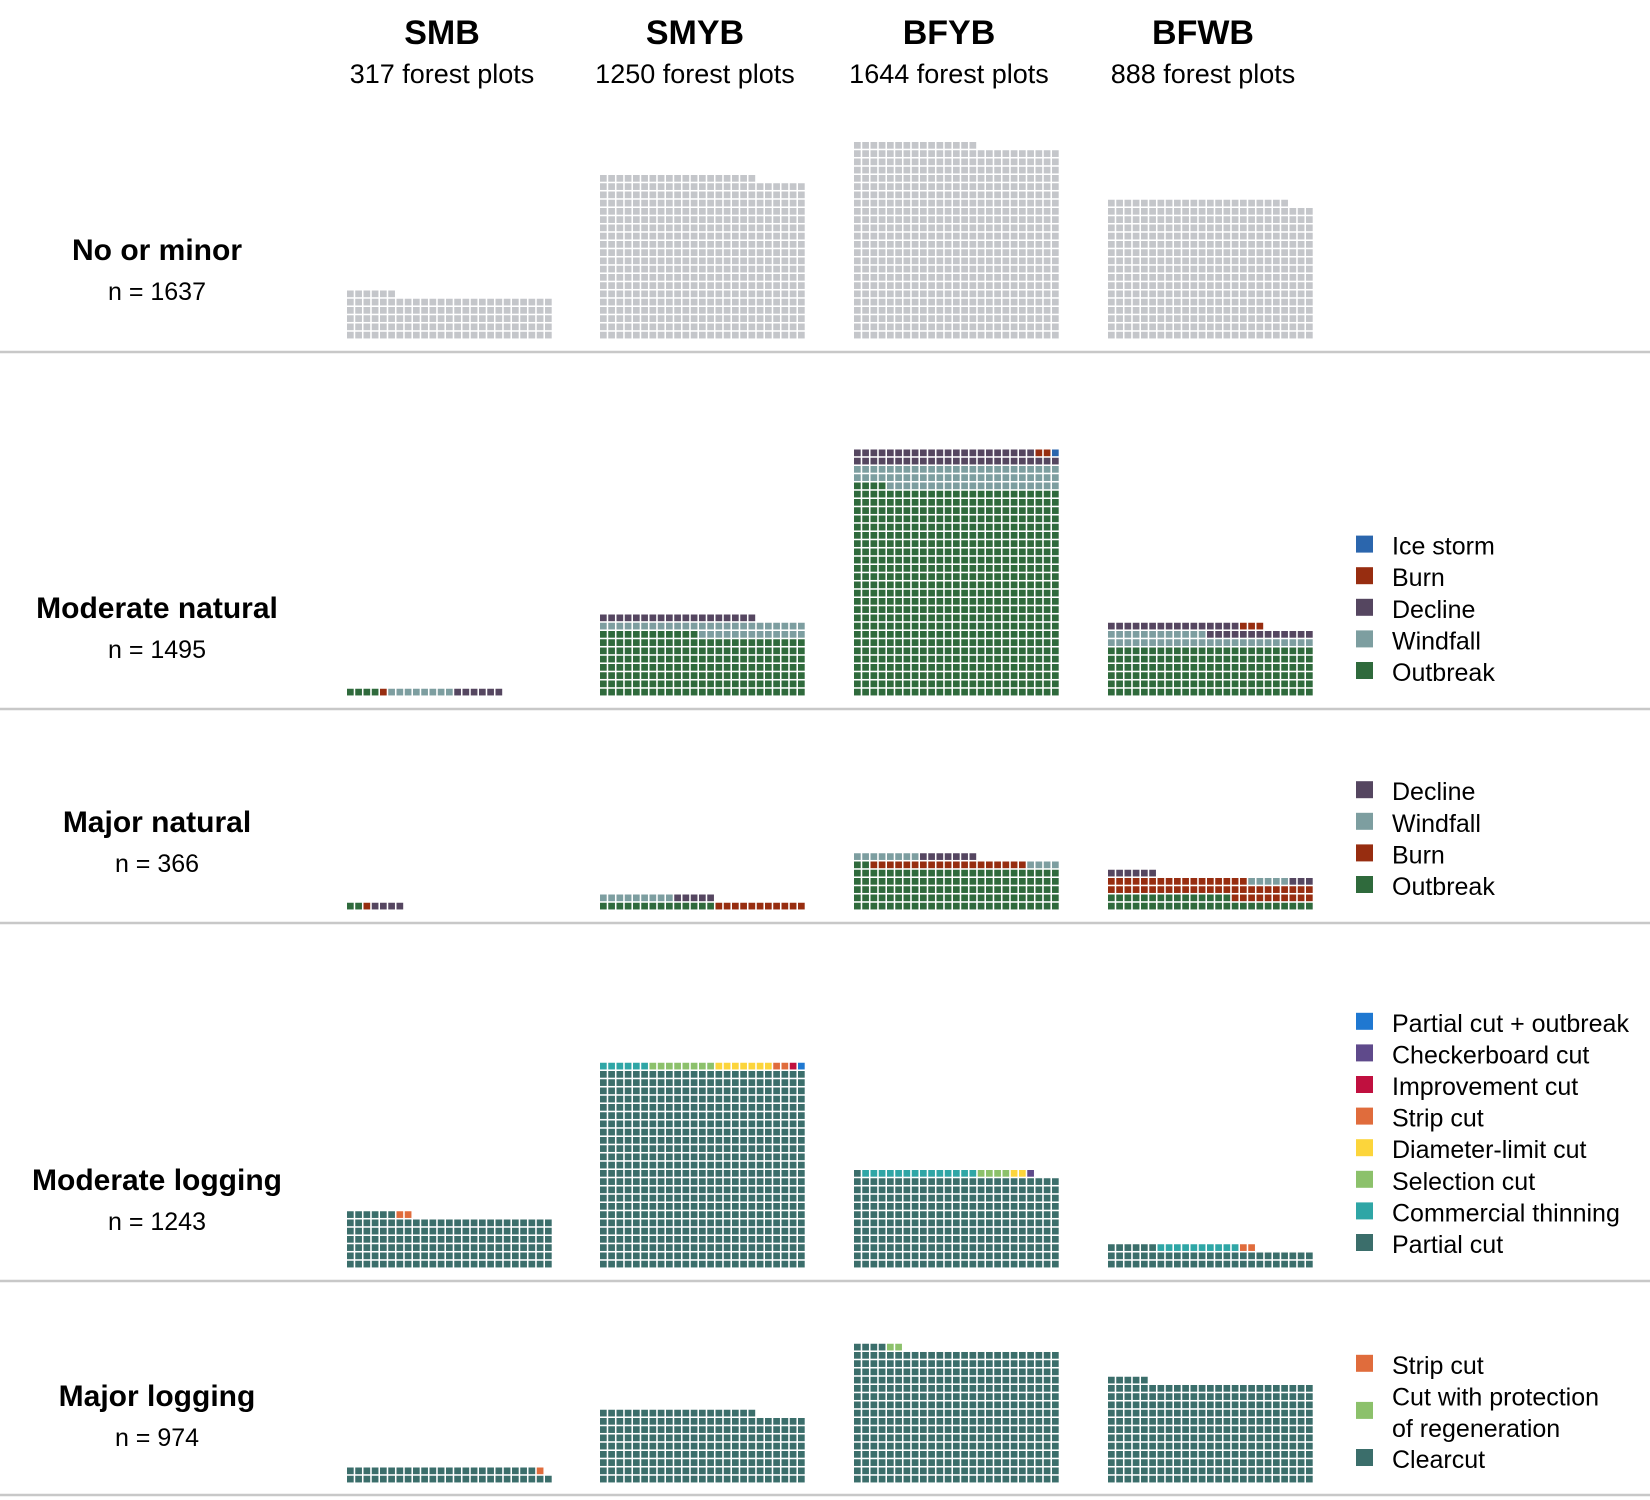 The width and height of the screenshot is (1650, 1500). Describe the element at coordinates (1364, 790) in the screenshot. I see `legend-swatch` at that location.